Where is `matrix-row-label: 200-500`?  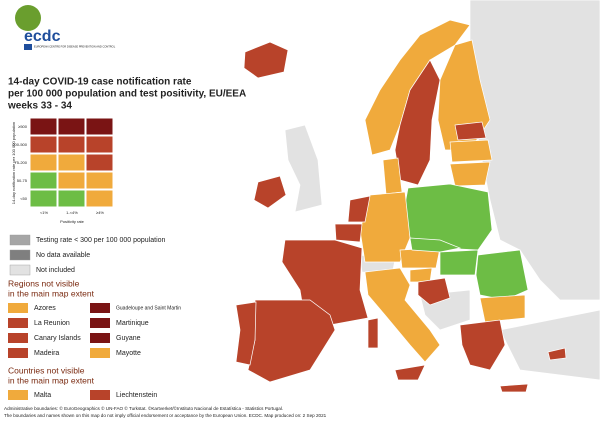 matrix-row-label: 200-500 is located at coordinates (19, 144).